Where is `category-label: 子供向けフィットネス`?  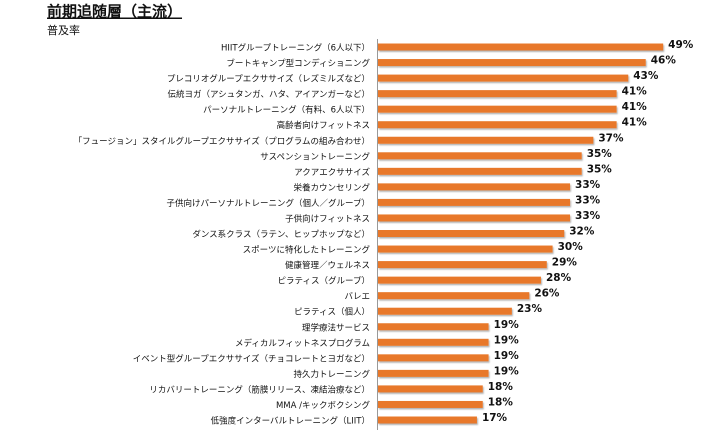
category-label: 子供向けフィットネス is located at coordinates (327, 218).